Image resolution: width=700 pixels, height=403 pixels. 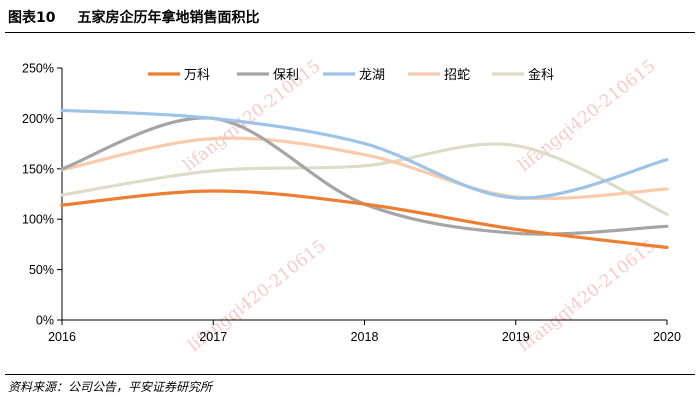 I want to click on legend-label: 招蛇, so click(x=457, y=75).